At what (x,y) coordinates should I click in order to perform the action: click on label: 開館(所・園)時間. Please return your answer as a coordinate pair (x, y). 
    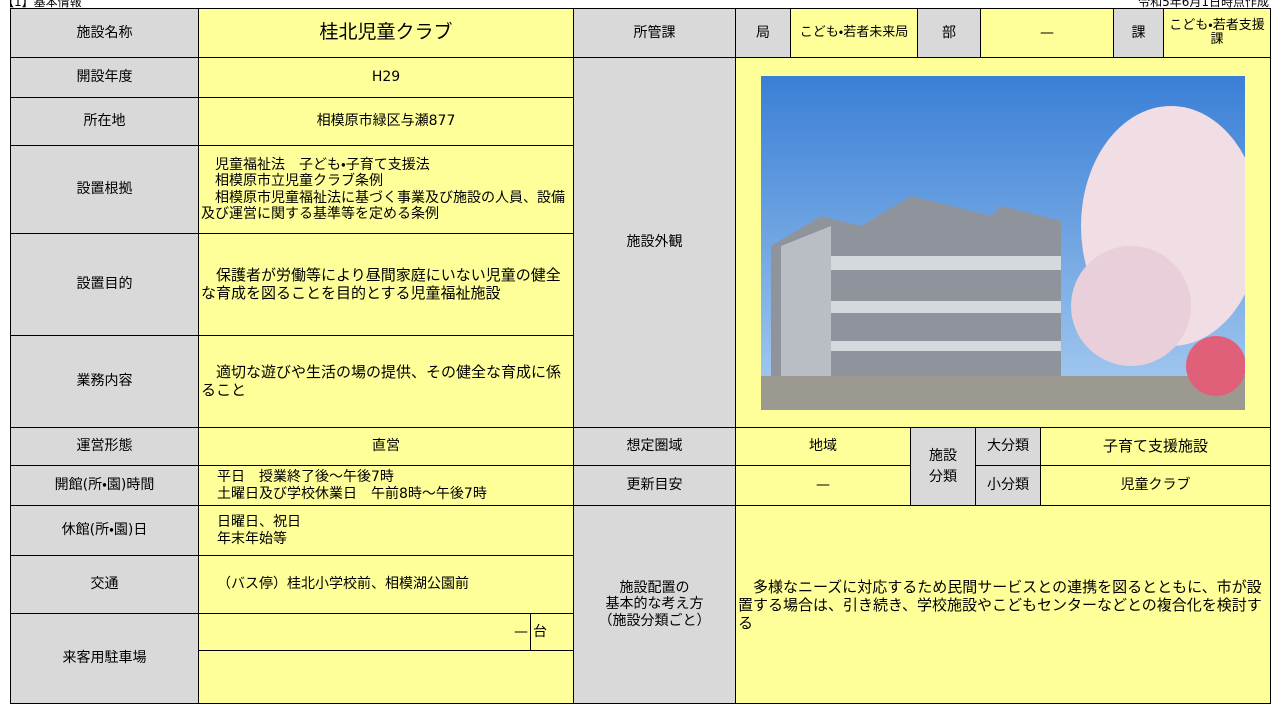
    Looking at the image, I should click on (104, 485).